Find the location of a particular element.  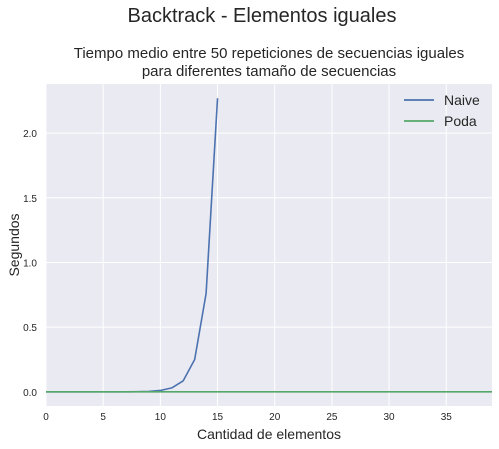

y-tick-label: 1.0 is located at coordinates (30, 263).